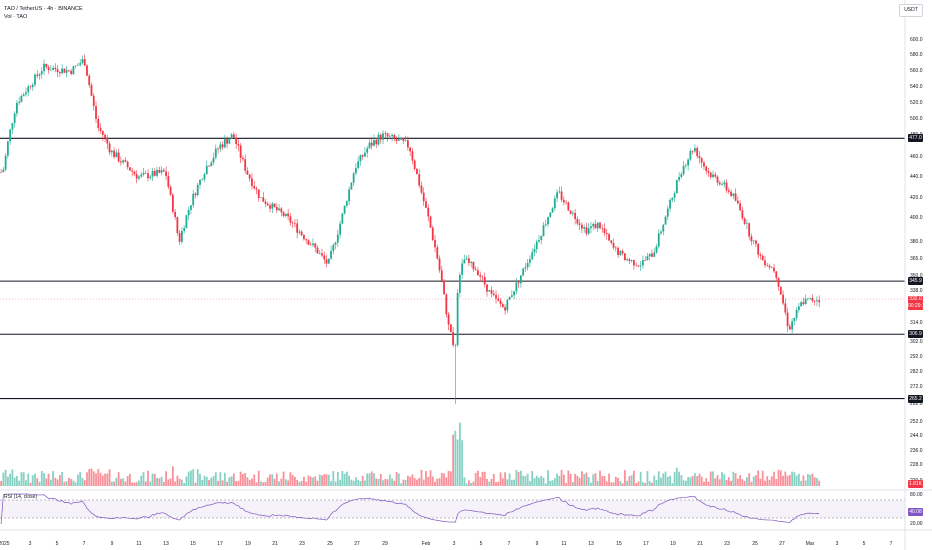 This screenshot has width=932, height=550. Describe the element at coordinates (915, 484) in the screenshot. I see `volume-badge: 1.81K` at that location.